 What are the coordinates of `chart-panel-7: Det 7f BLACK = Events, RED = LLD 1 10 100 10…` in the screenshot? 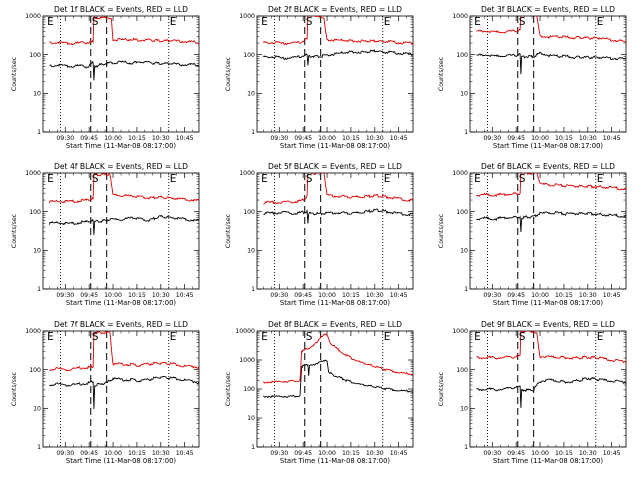 It's located at (105, 392).